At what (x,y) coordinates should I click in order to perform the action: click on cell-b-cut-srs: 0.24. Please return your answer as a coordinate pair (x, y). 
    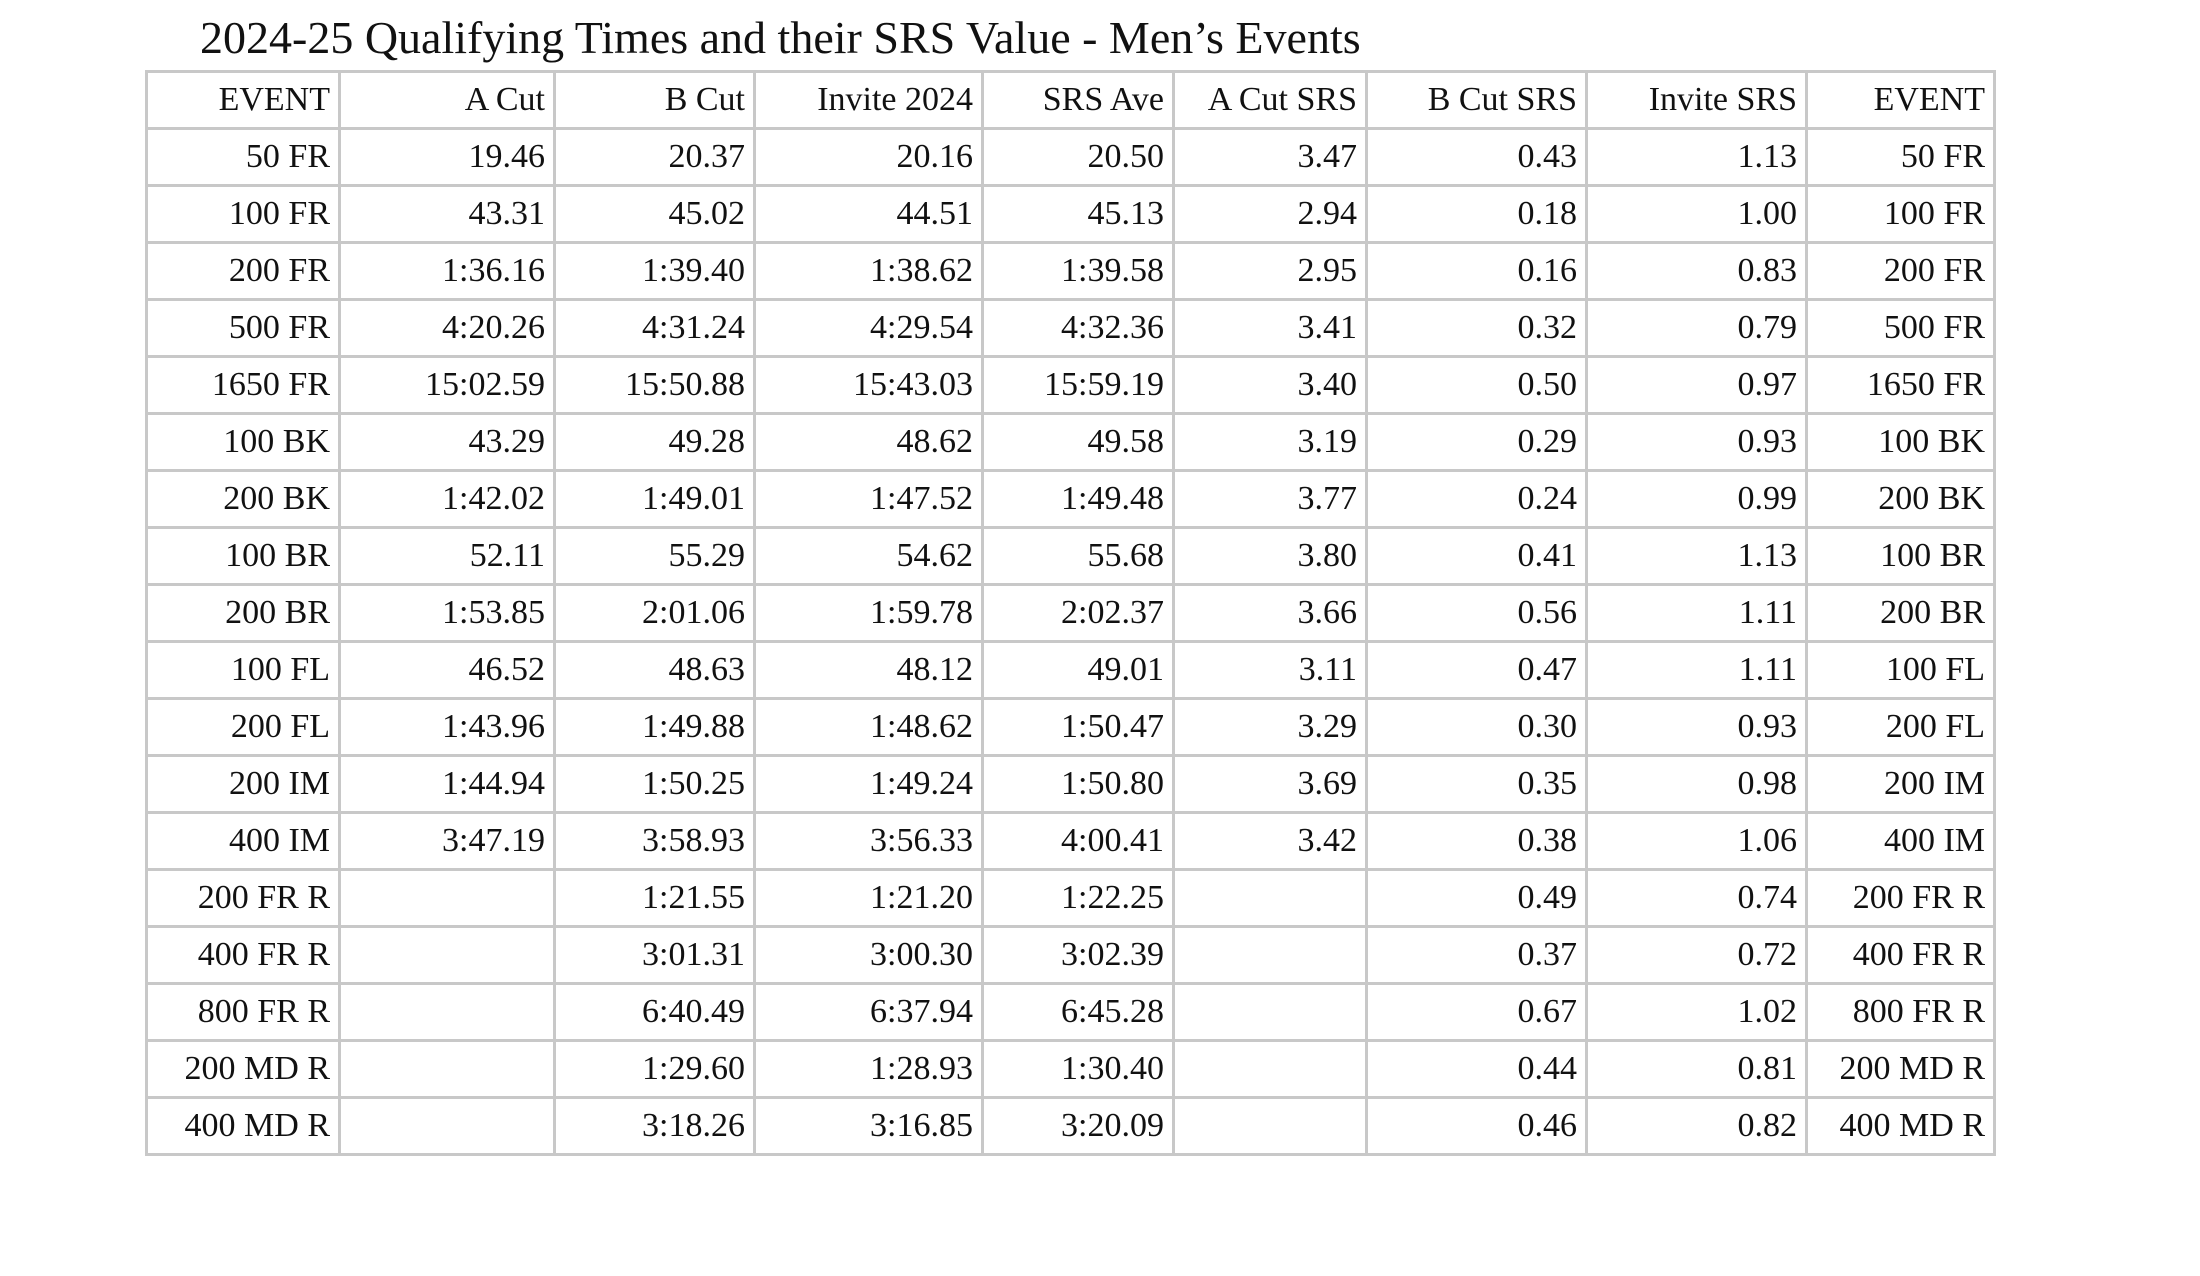
    Looking at the image, I should click on (1476, 499).